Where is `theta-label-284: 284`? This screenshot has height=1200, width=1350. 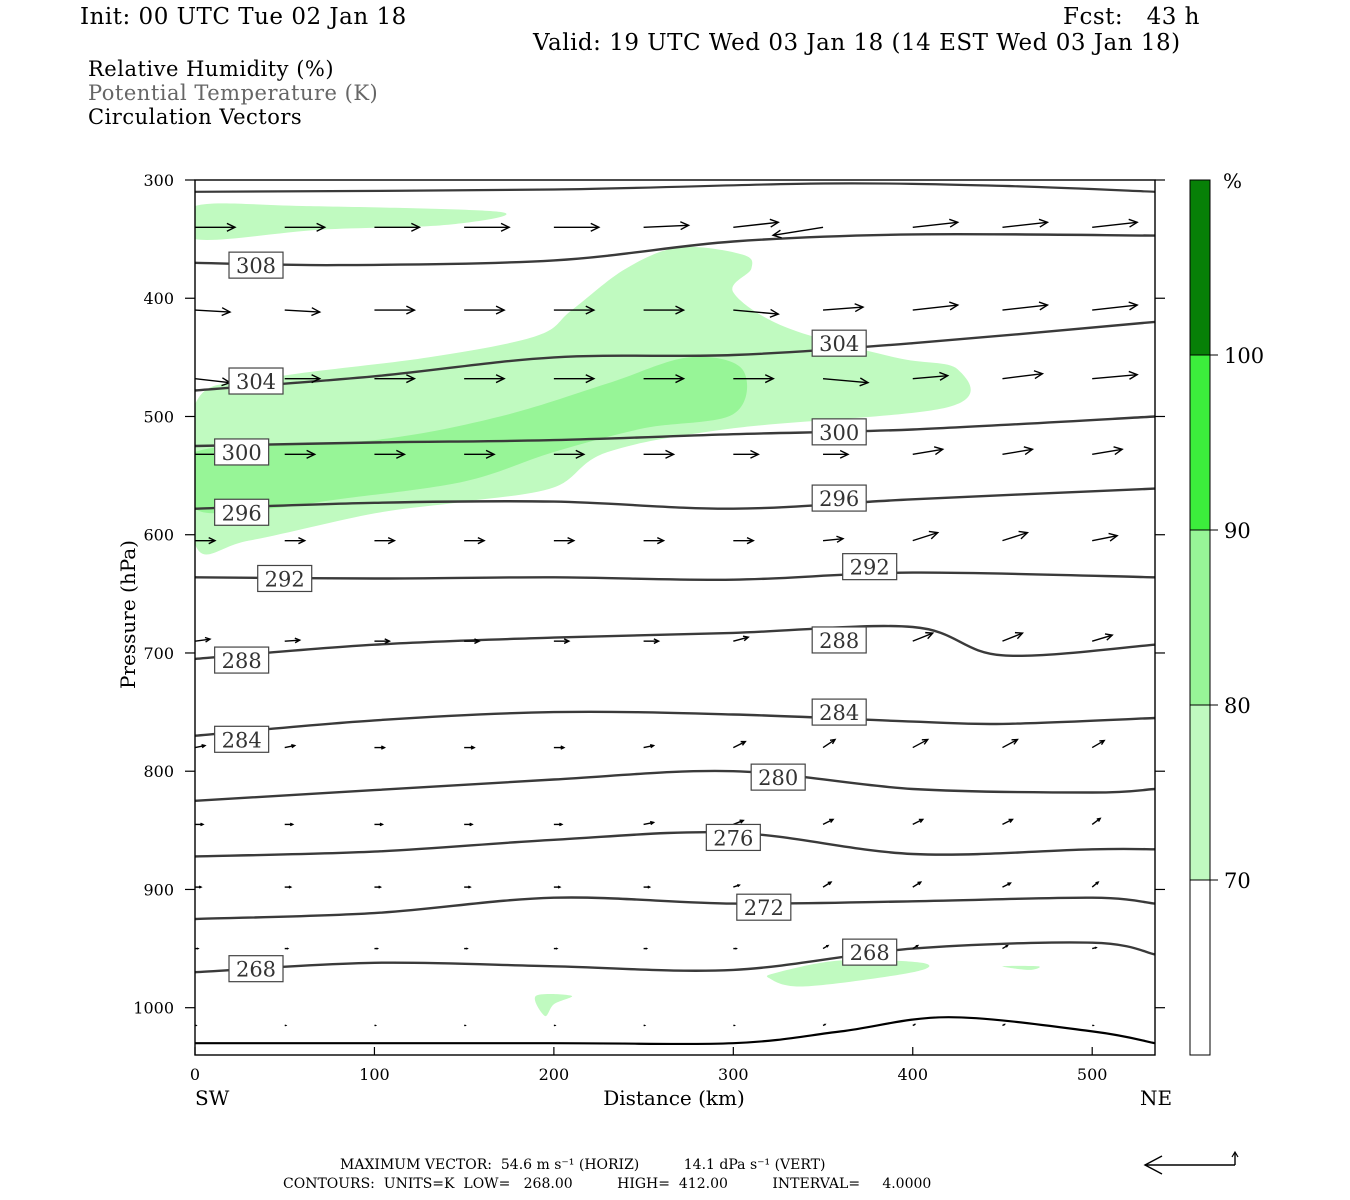
theta-label-284: 284 is located at coordinates (242, 739).